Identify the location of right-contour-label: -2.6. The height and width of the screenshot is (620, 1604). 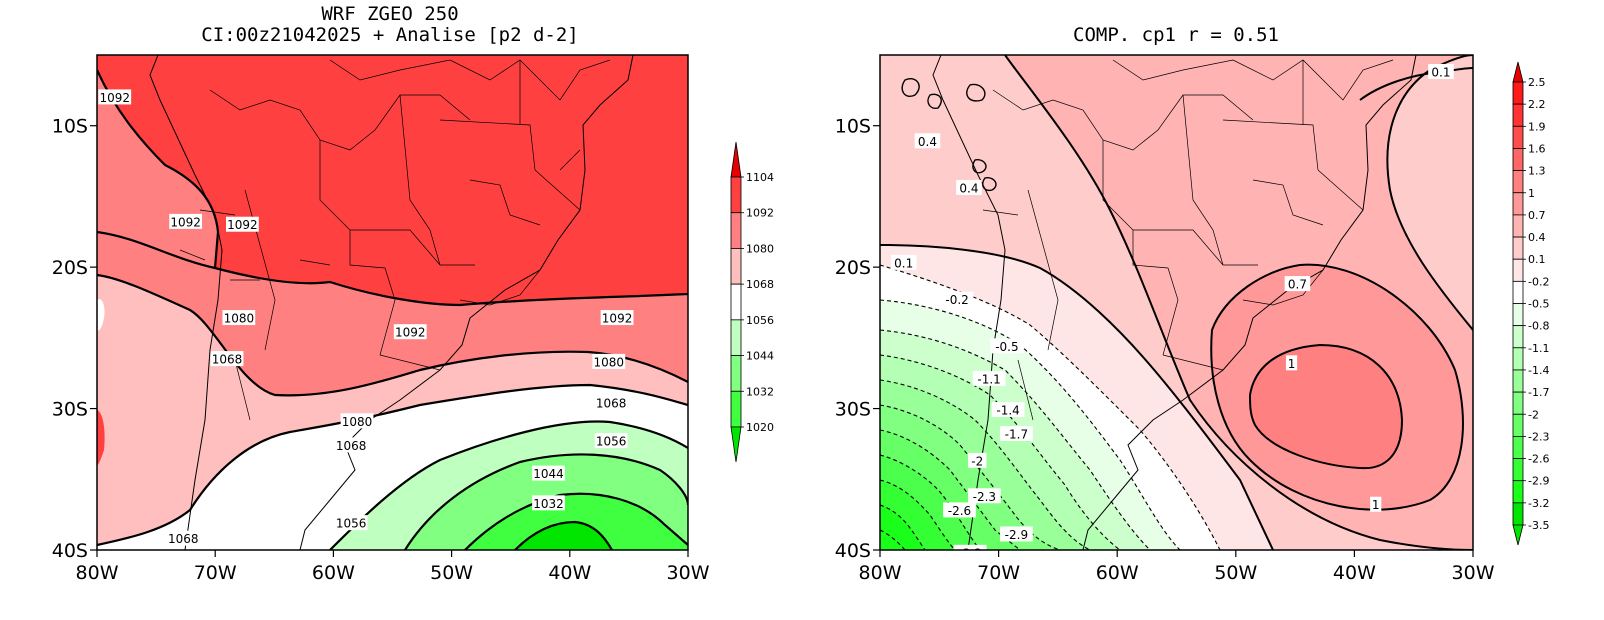
(959, 511).